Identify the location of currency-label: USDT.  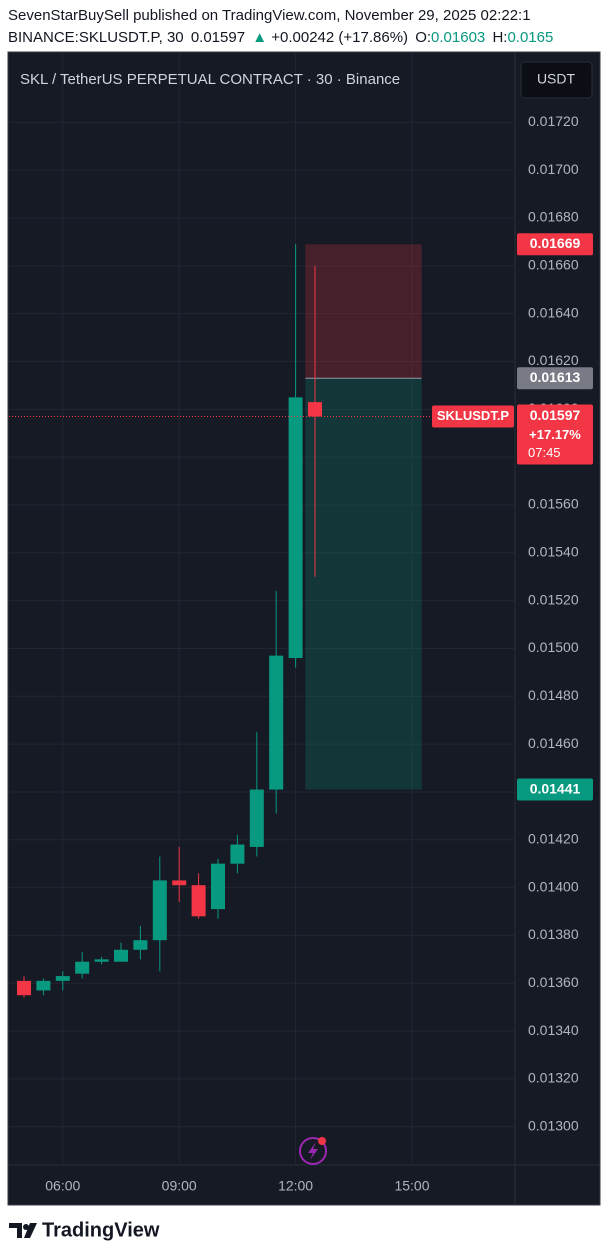
(556, 79).